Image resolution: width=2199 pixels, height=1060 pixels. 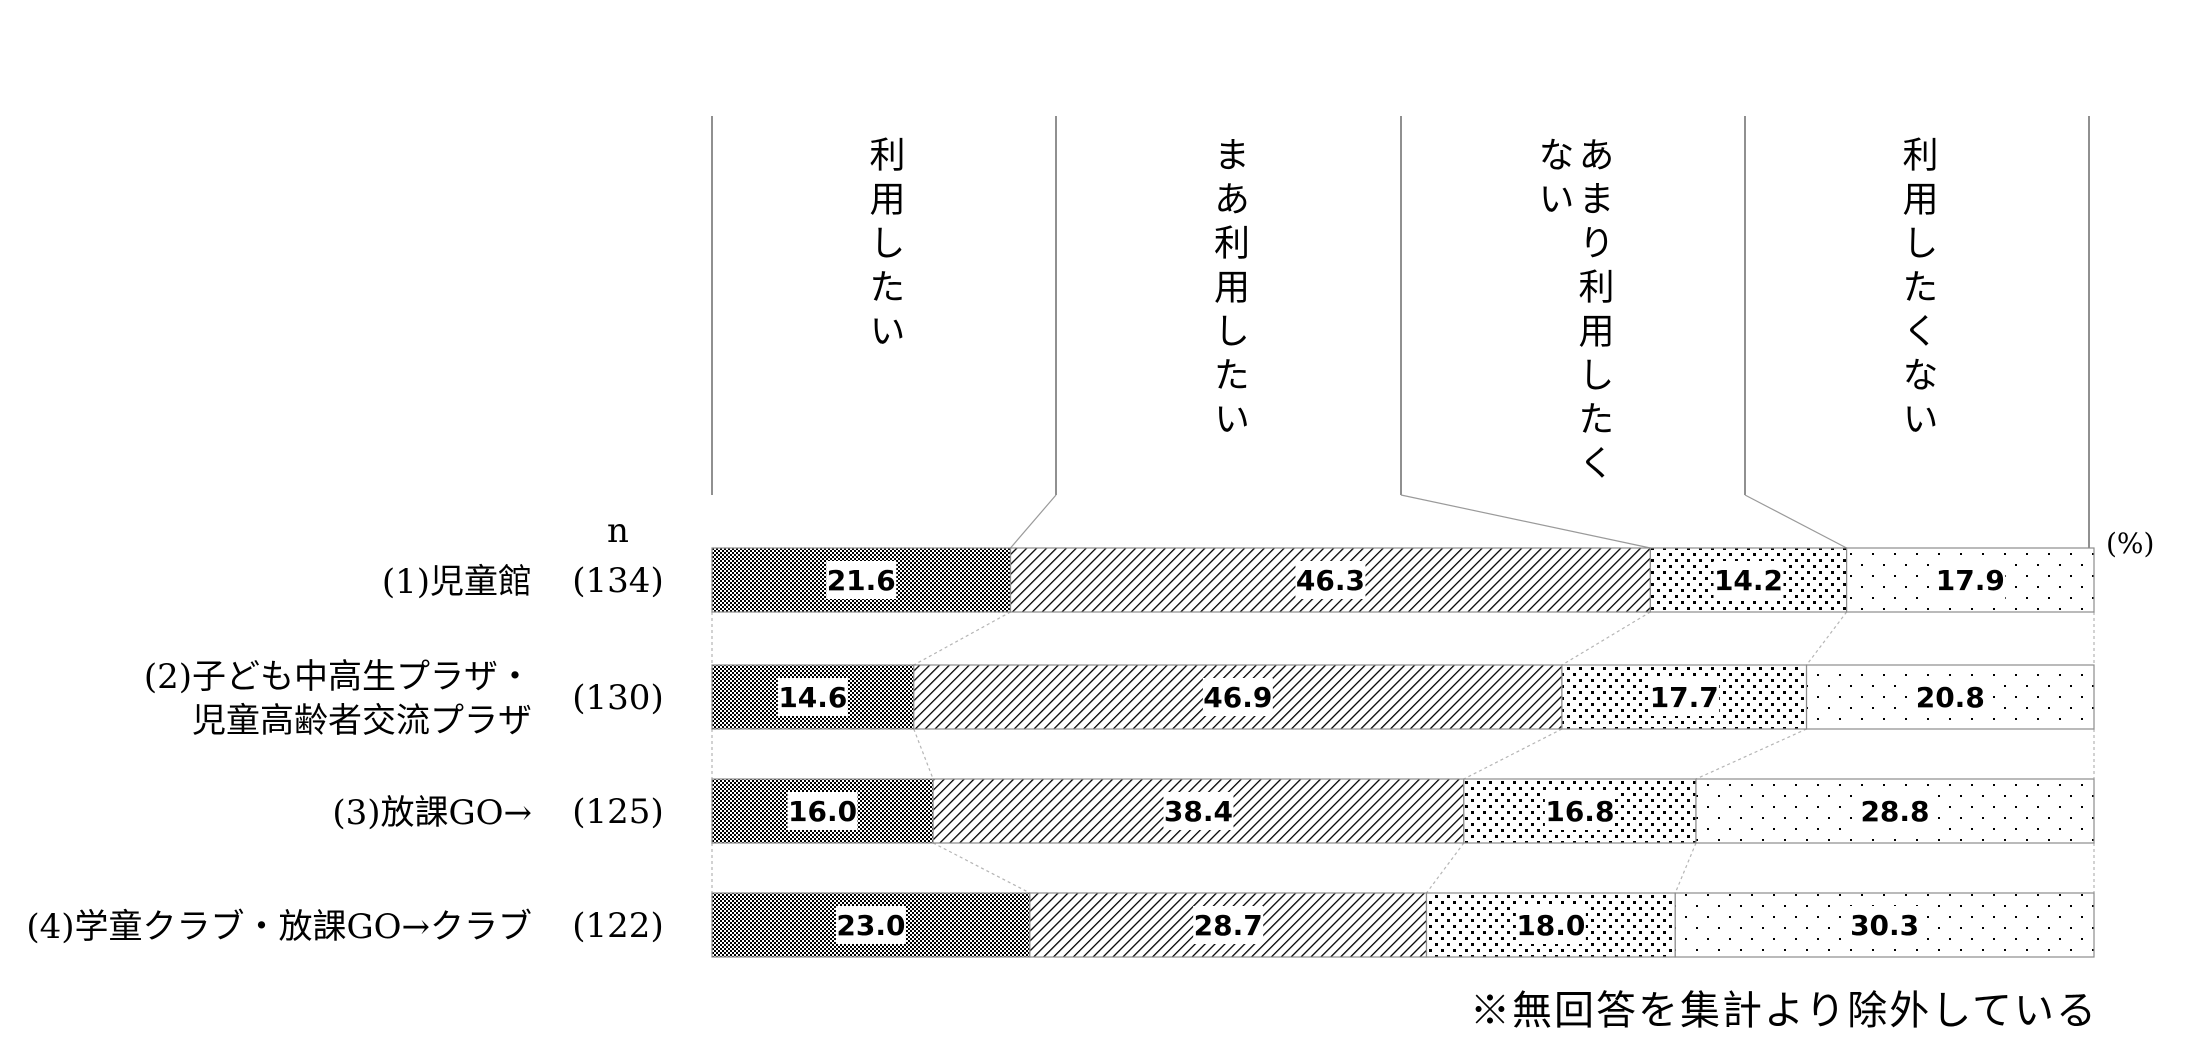 What do you see at coordinates (457, 582) in the screenshot?
I see `category-label: (1)児童館` at bounding box center [457, 582].